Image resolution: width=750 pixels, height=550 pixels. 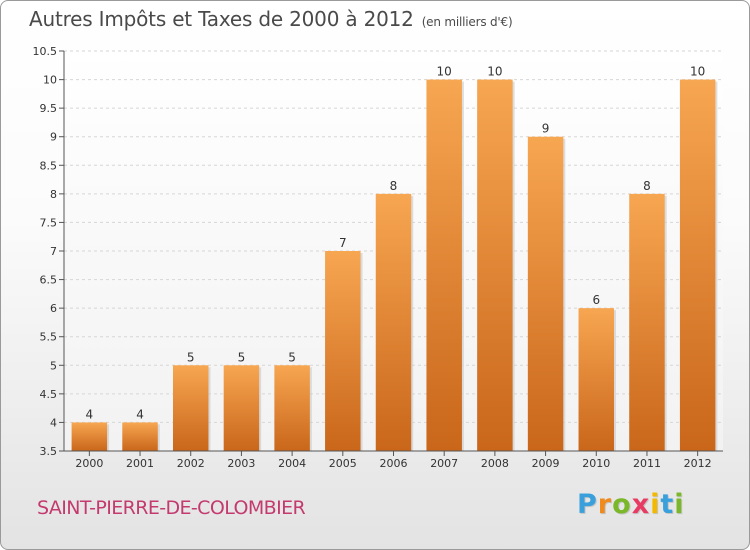 I want to click on logo-letter: x, so click(x=641, y=504).